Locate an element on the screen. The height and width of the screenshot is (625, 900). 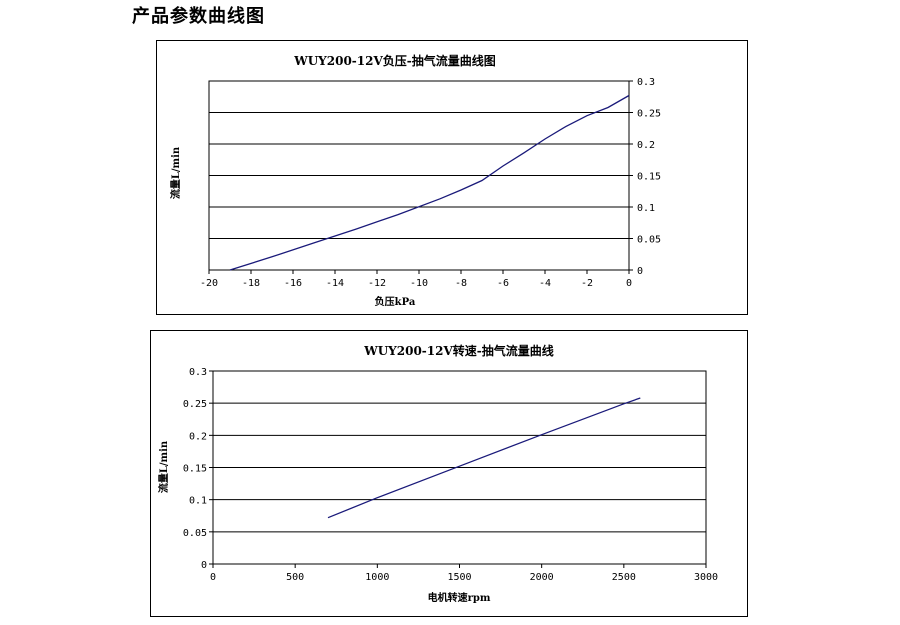
chart2-series-line is located at coordinates (484, 458).